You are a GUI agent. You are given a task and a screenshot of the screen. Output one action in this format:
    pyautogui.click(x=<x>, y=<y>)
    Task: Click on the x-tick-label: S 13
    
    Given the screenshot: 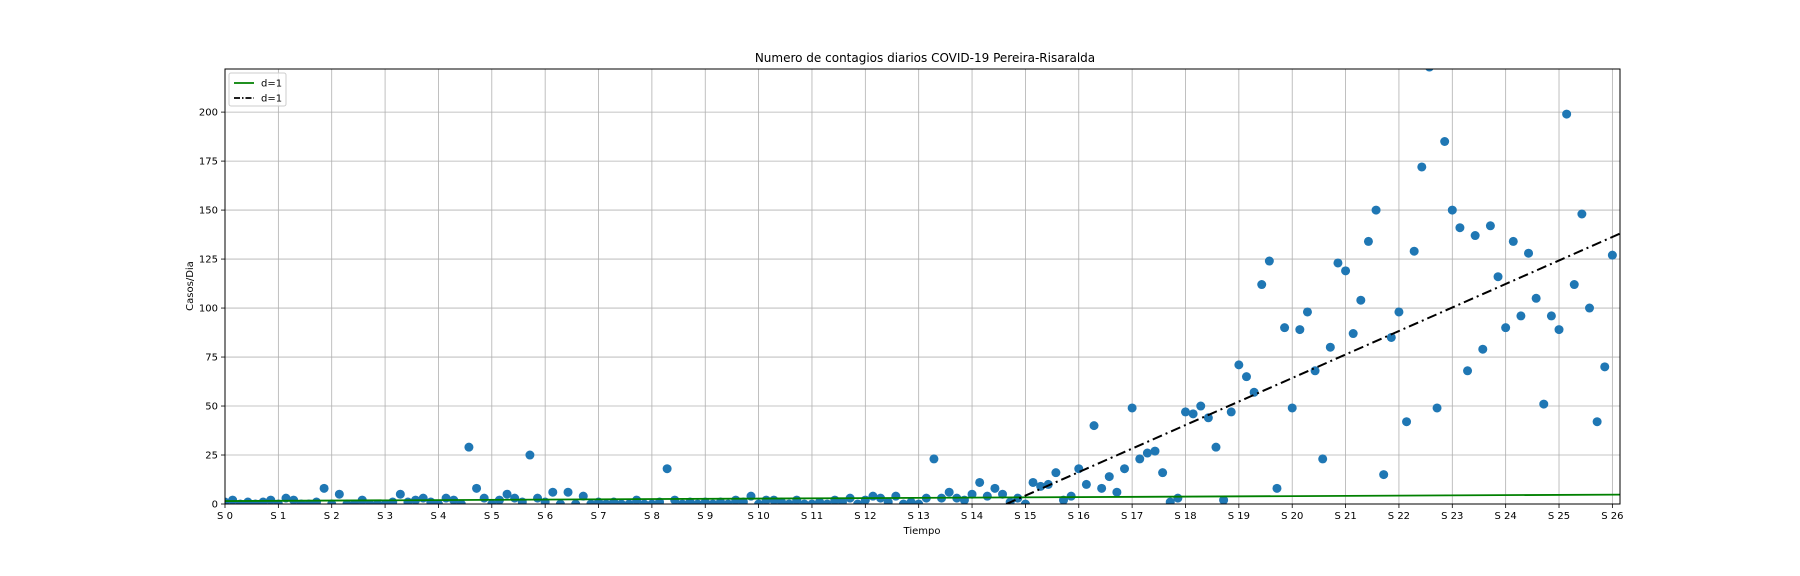 What is the action you would take?
    pyautogui.click(x=919, y=516)
    